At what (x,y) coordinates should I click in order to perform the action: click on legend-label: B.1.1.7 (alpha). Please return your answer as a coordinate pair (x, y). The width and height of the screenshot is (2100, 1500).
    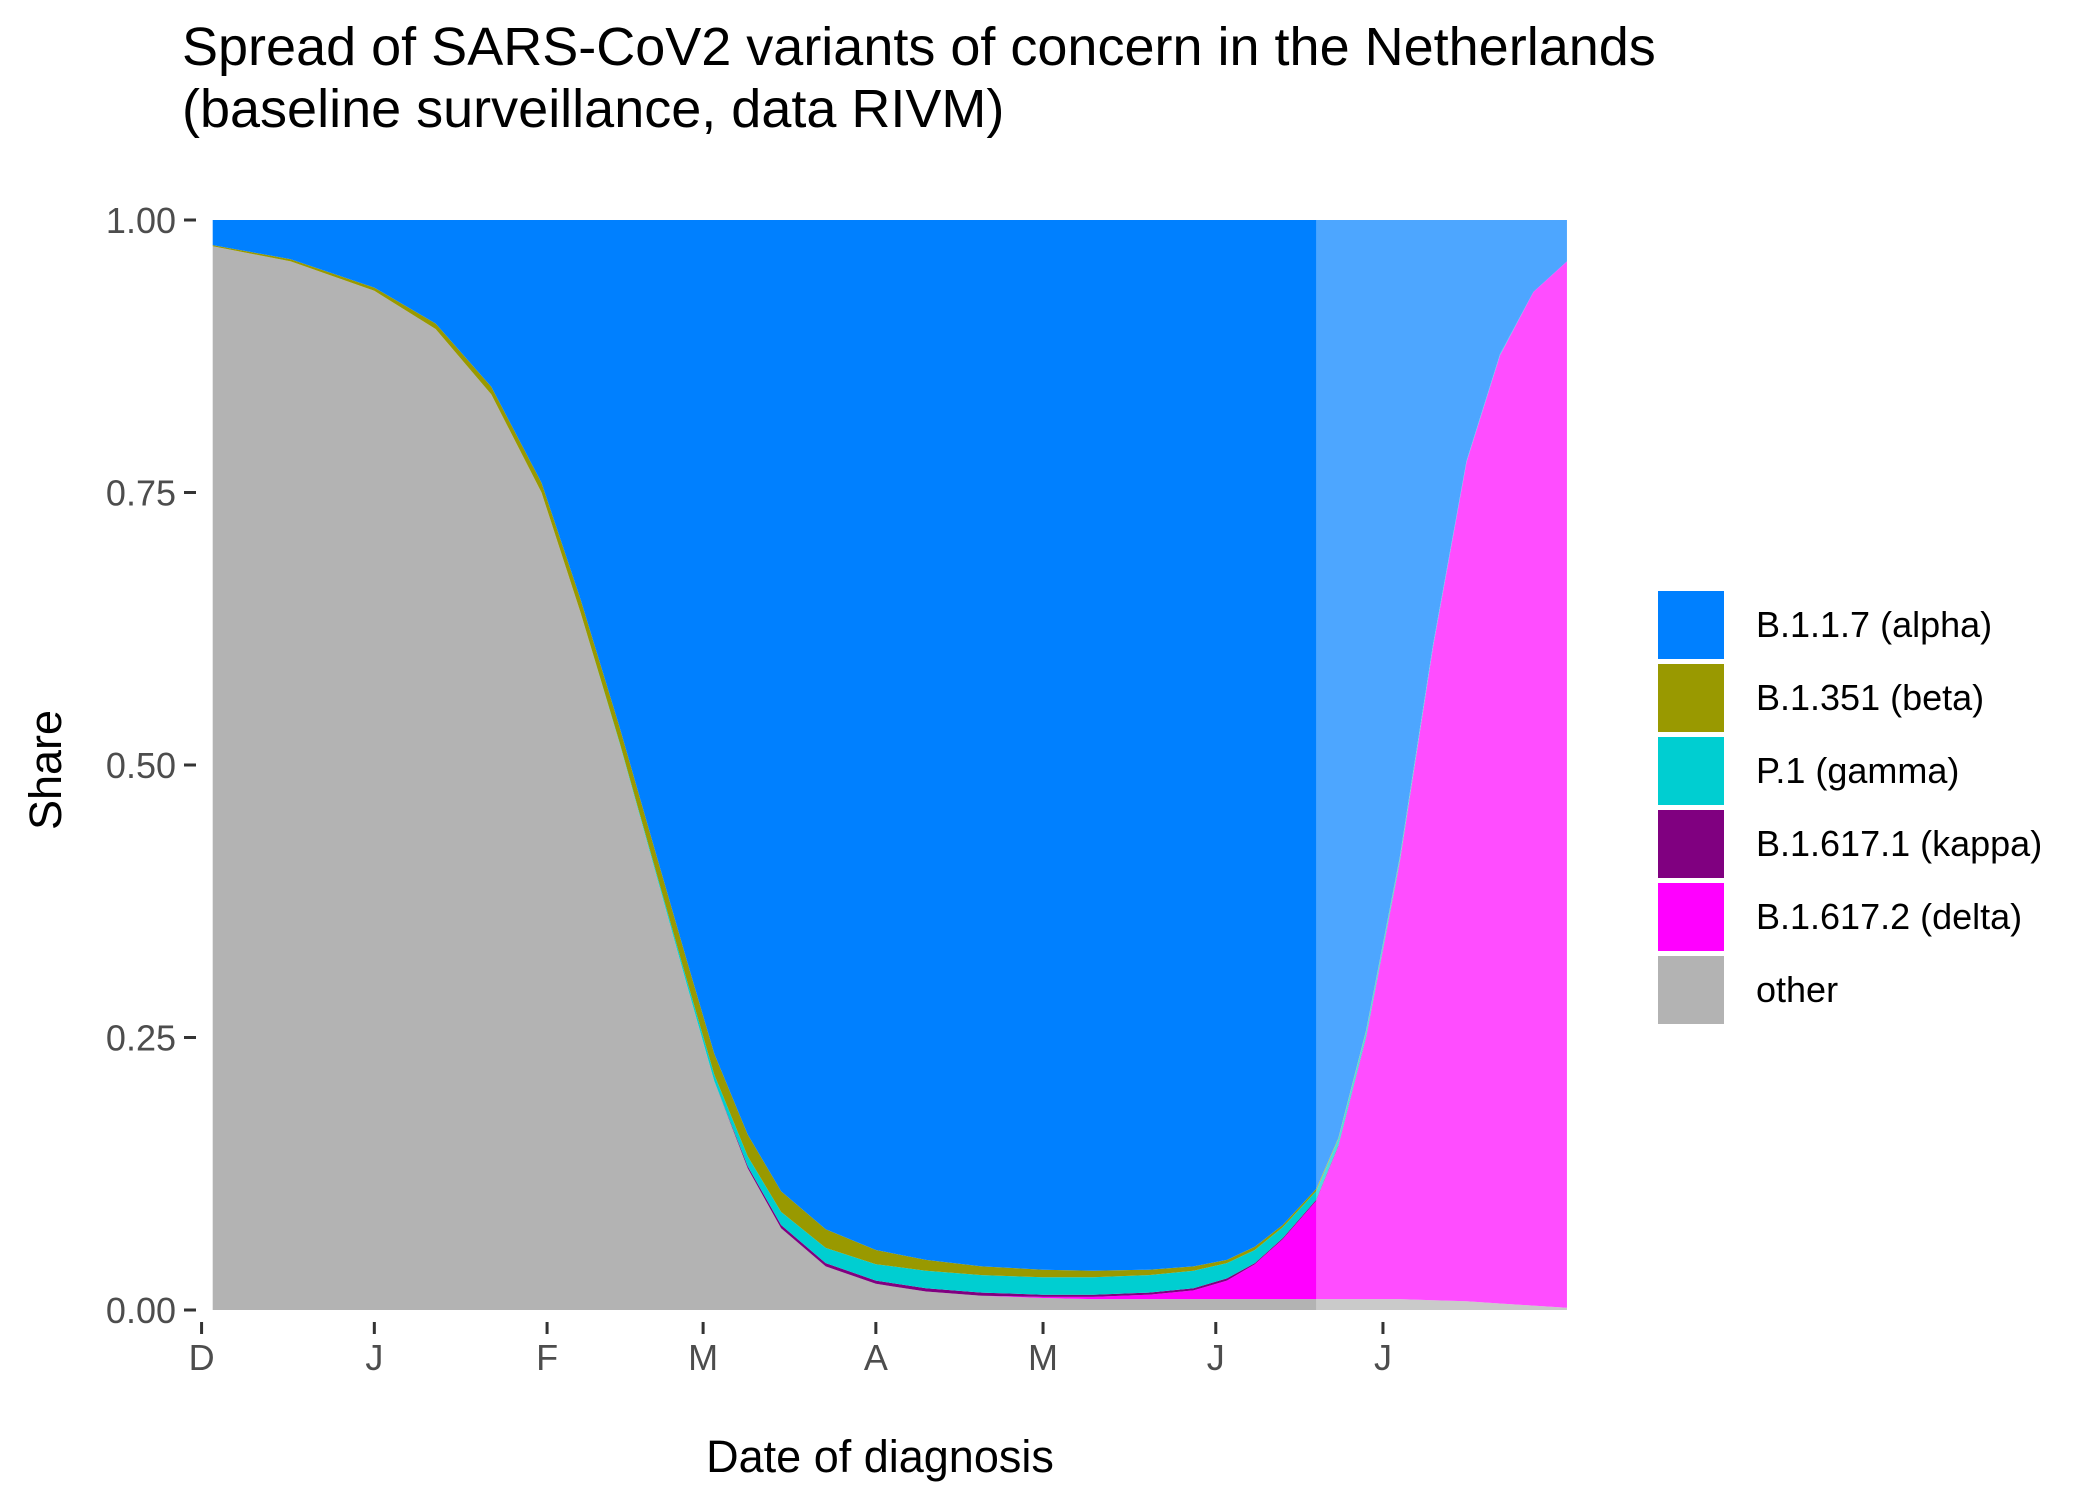
    Looking at the image, I should click on (1874, 624).